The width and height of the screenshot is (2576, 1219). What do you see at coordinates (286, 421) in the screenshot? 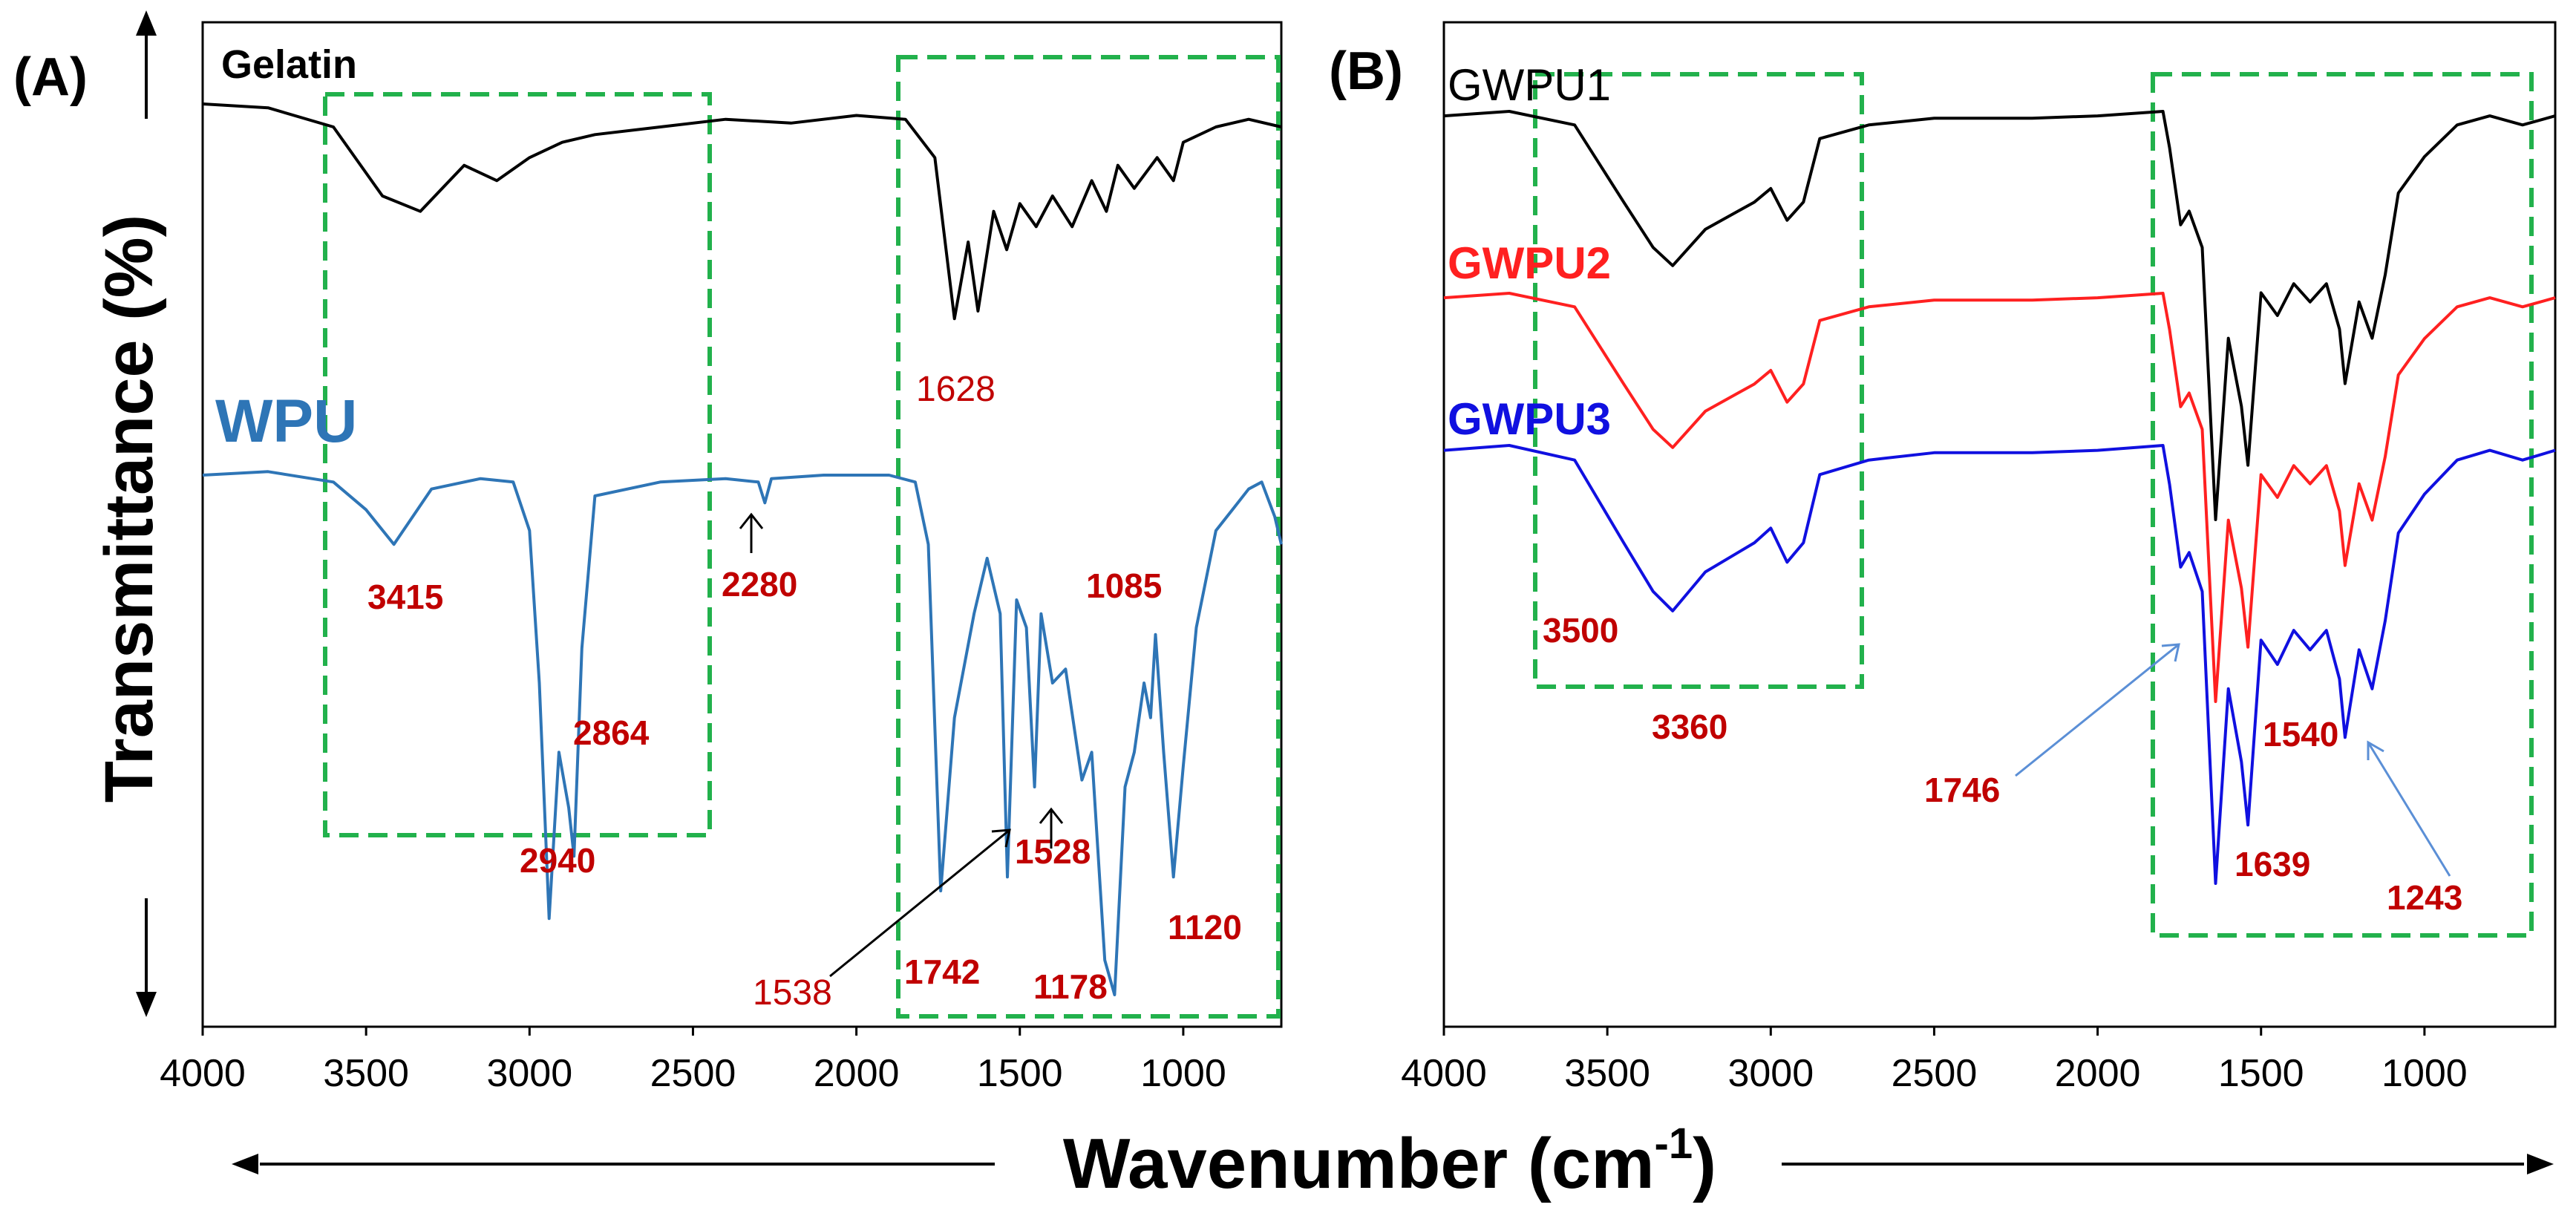
I see `series-label-wpu: WPU` at bounding box center [286, 421].